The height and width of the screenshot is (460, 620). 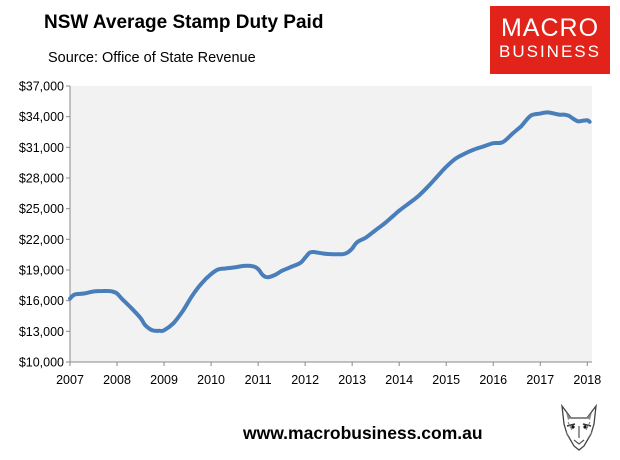 I want to click on x-tick-label: 2008, so click(x=117, y=380).